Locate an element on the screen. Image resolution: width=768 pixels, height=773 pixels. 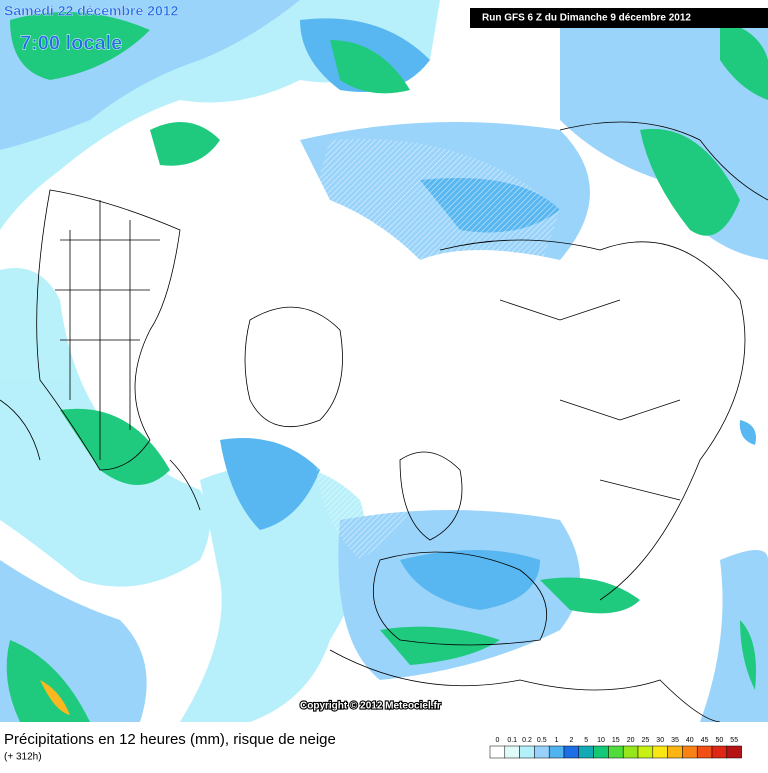
legend-label: 5 is located at coordinates (586, 740).